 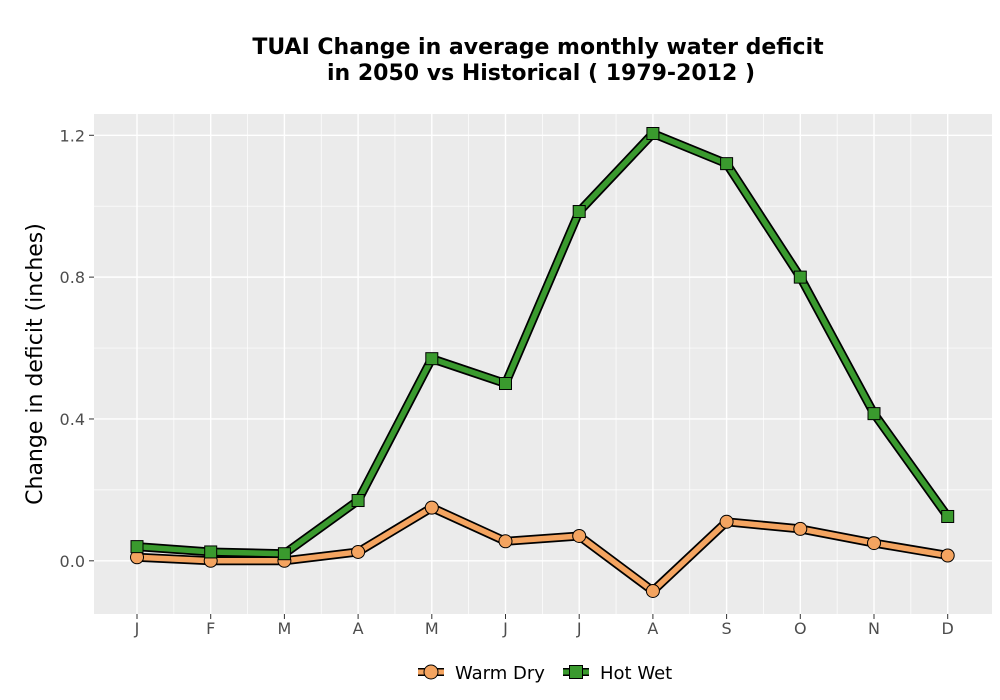 What do you see at coordinates (541, 73) in the screenshot?
I see `chart-title-line-2: in 2050 vs Historical ( 1979-2012 )` at bounding box center [541, 73].